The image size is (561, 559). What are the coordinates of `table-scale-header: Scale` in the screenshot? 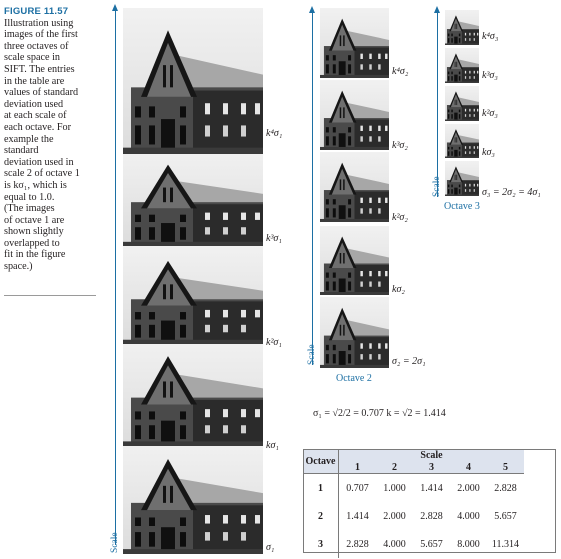 It's located at (431, 455).